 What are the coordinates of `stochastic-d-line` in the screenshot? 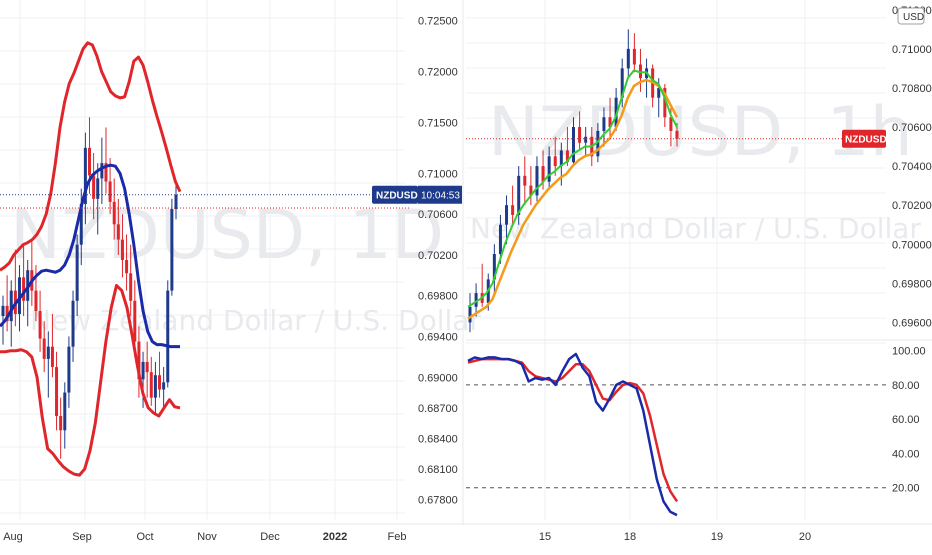 It's located at (573, 430).